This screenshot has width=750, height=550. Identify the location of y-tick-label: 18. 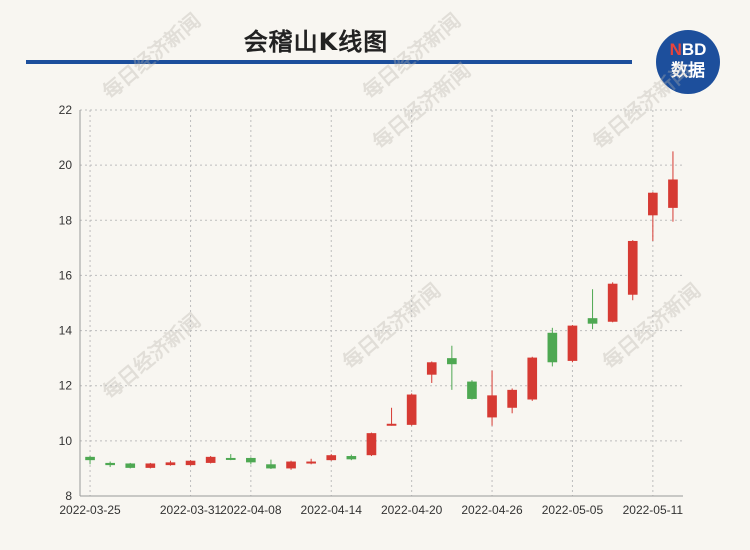
(66, 220).